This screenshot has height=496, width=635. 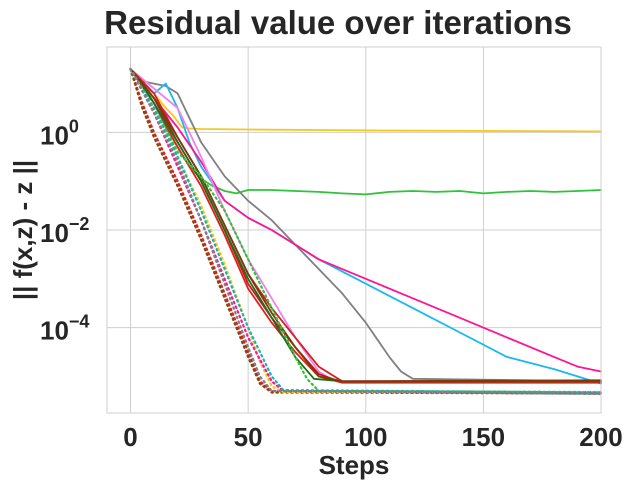 I want to click on x-axis-label: Steps, so click(x=354, y=465).